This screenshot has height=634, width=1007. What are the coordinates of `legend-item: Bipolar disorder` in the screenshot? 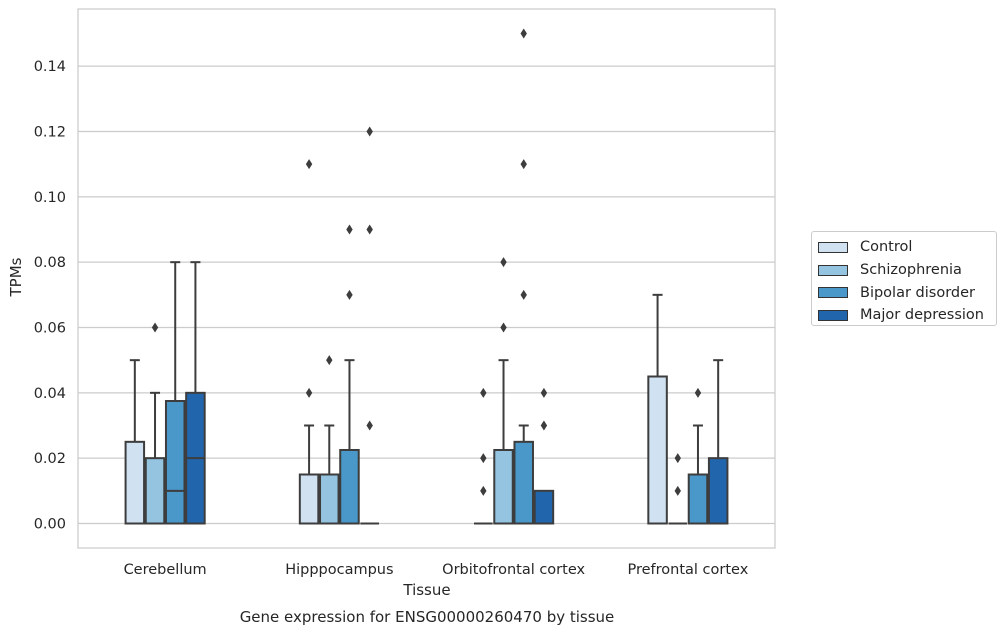 It's located at (907, 292).